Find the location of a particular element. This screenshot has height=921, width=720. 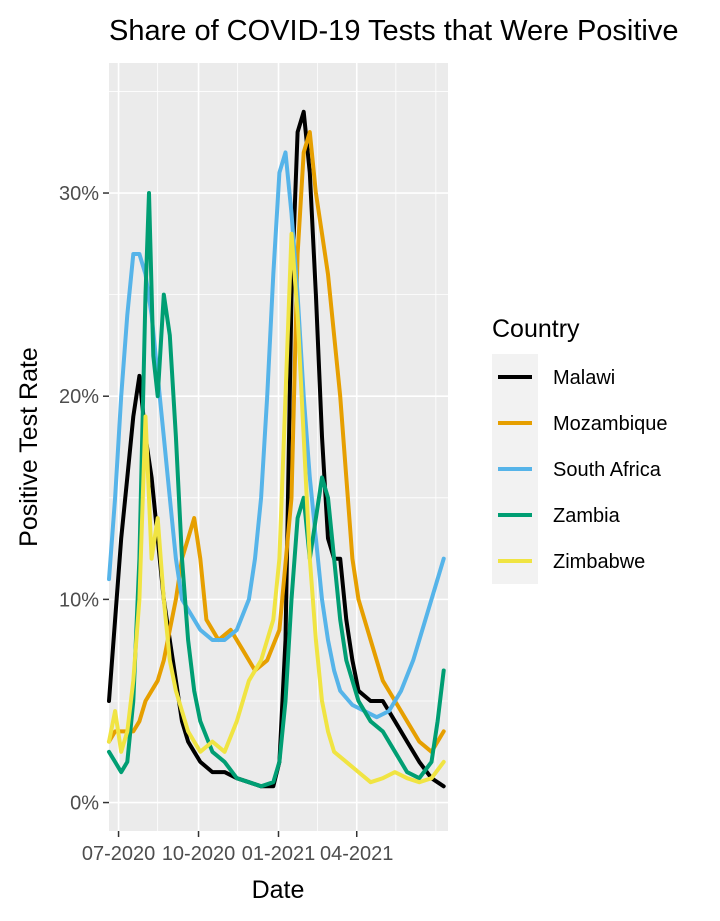

x-tick-label: 04-2021 is located at coordinates (356, 854).